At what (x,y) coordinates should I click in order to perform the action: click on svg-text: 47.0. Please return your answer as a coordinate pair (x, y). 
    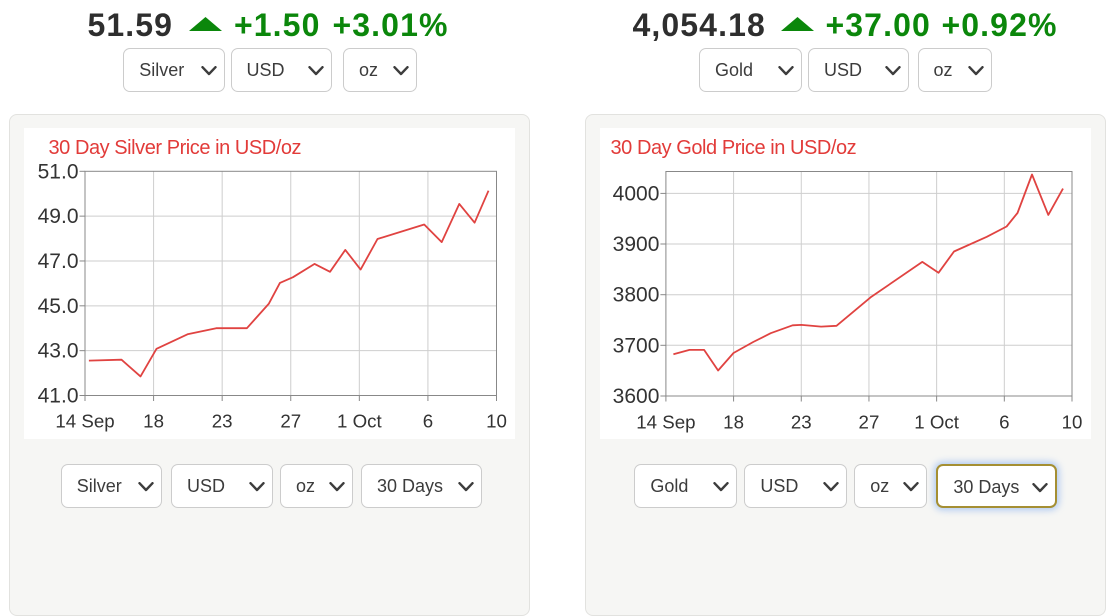
    Looking at the image, I should click on (57, 261).